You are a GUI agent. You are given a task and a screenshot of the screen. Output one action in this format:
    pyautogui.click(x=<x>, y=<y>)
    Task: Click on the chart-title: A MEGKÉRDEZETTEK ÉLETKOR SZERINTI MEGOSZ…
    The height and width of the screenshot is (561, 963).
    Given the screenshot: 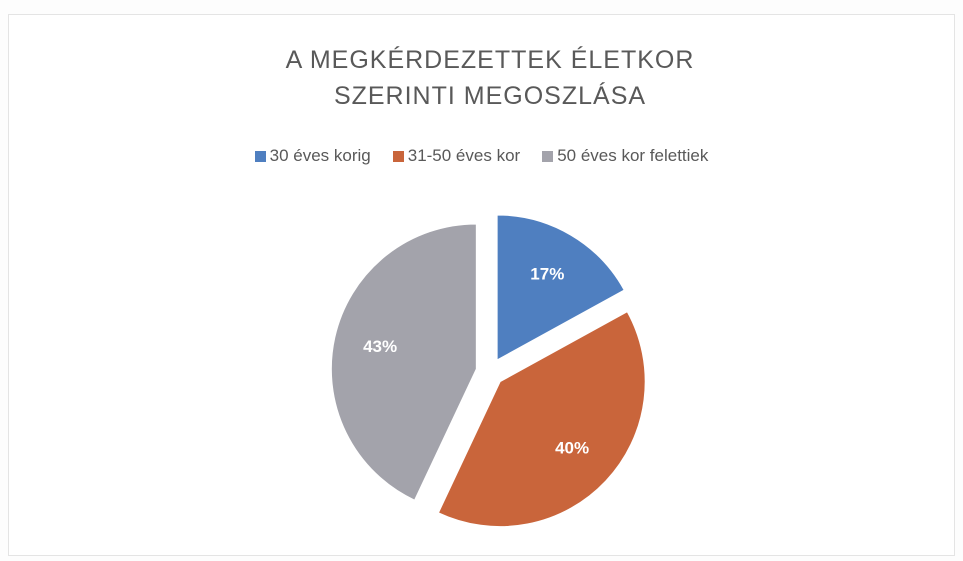 What is the action you would take?
    pyautogui.click(x=490, y=78)
    